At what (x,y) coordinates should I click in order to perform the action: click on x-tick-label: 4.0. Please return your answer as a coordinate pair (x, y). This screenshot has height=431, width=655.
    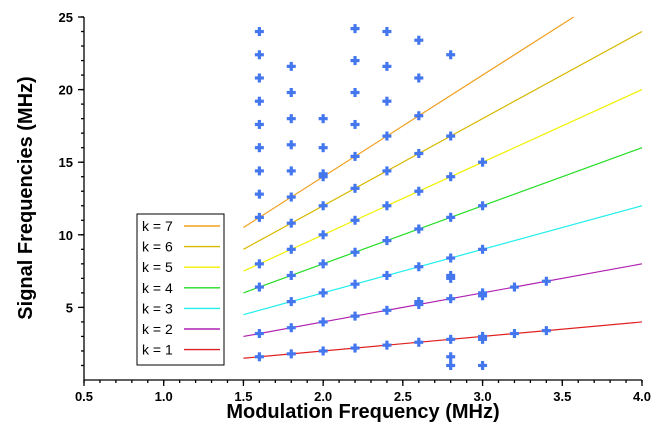
    Looking at the image, I should click on (642, 396).